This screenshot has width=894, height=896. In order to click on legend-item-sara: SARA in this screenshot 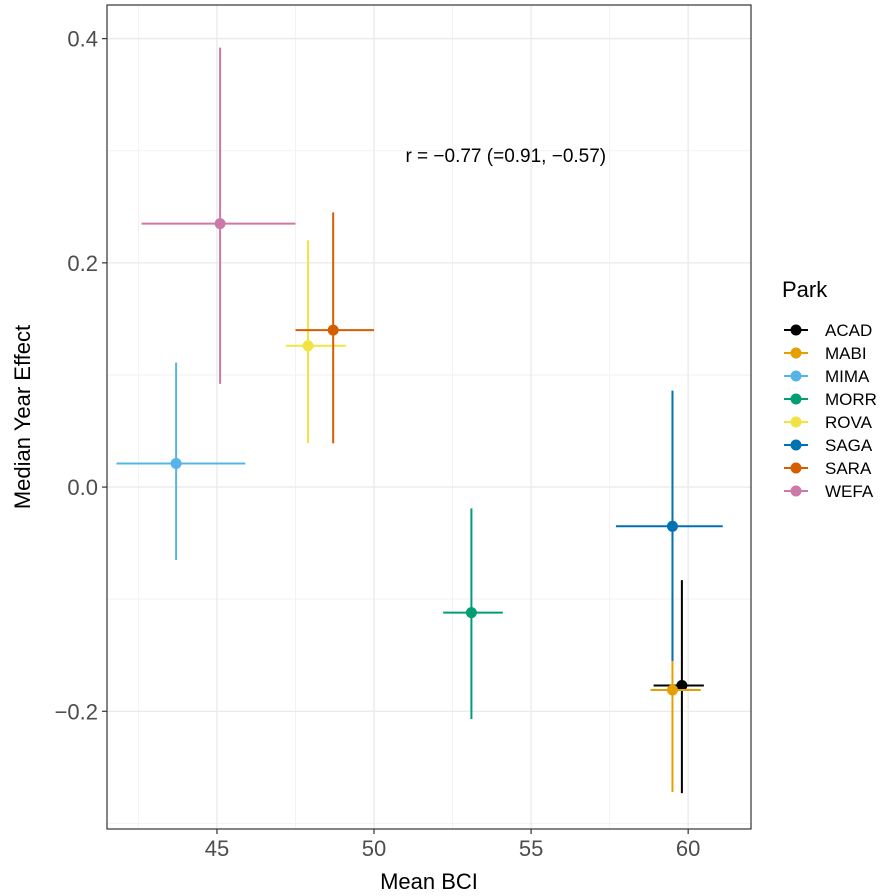, I will do `click(828, 468)`.